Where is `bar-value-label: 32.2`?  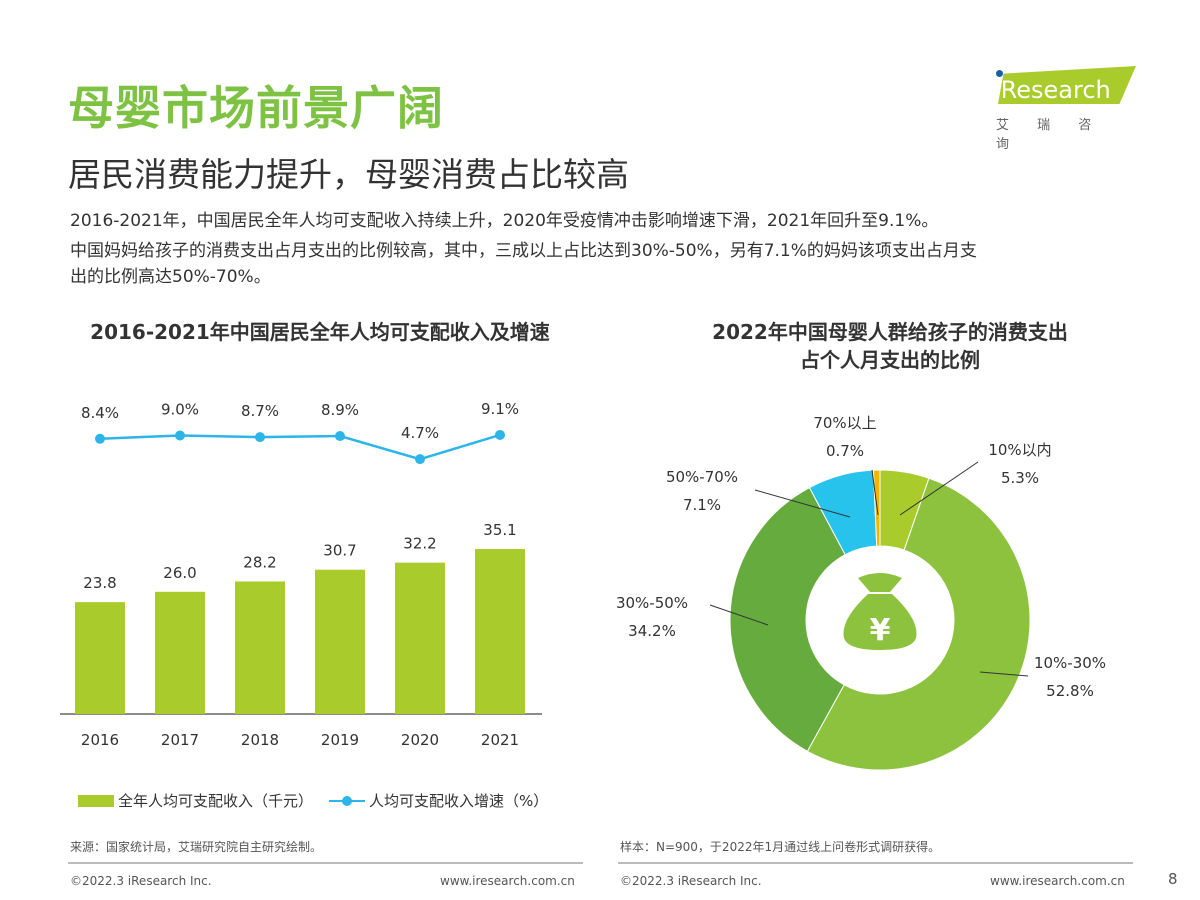 bar-value-label: 32.2 is located at coordinates (419, 544).